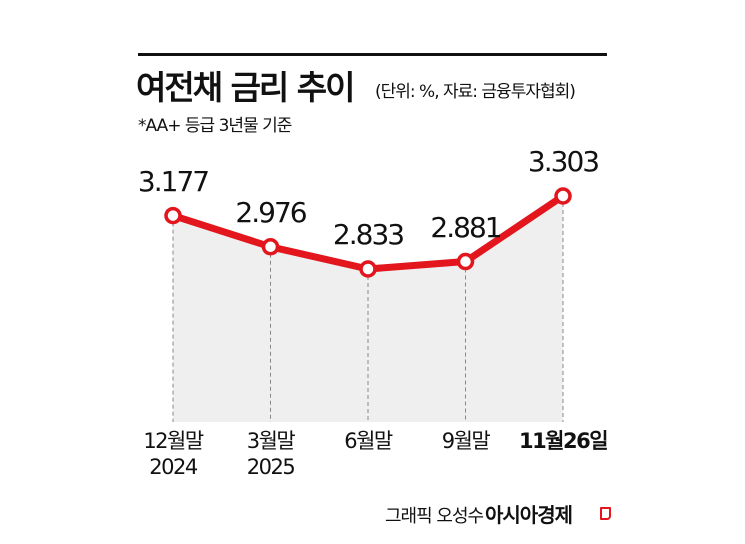  I want to click on x-label-2: 6월말, so click(368, 441).